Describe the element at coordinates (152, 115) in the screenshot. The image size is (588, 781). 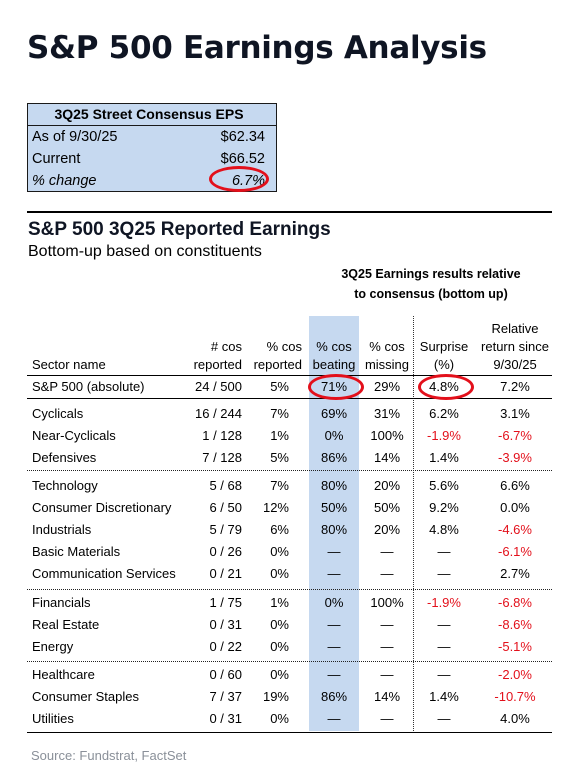
I see `consensus-eps-header: 3Q25 Street Consensus EPS` at that location.